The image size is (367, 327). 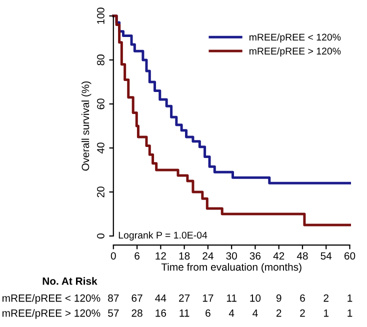 I want to click on legend-label: mREE/pREE < 120%, so click(x=295, y=38).